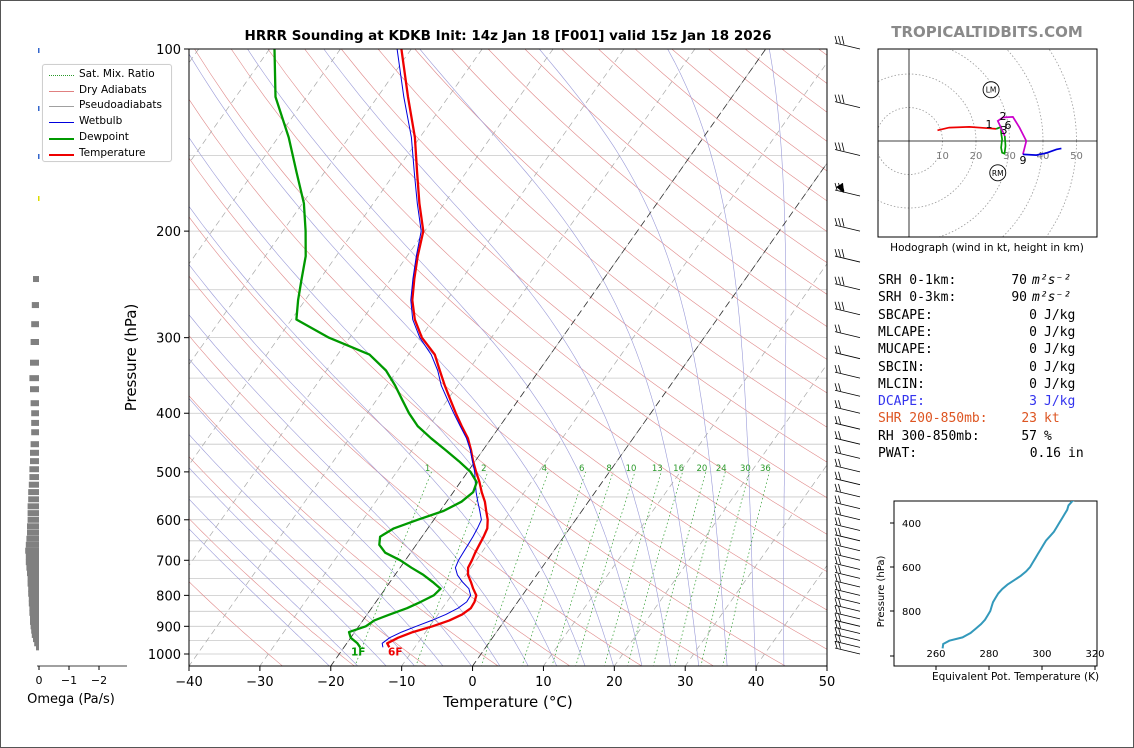 The height and width of the screenshot is (748, 1134). Describe the element at coordinates (472, 682) in the screenshot. I see `x-tick-label: 0` at that location.